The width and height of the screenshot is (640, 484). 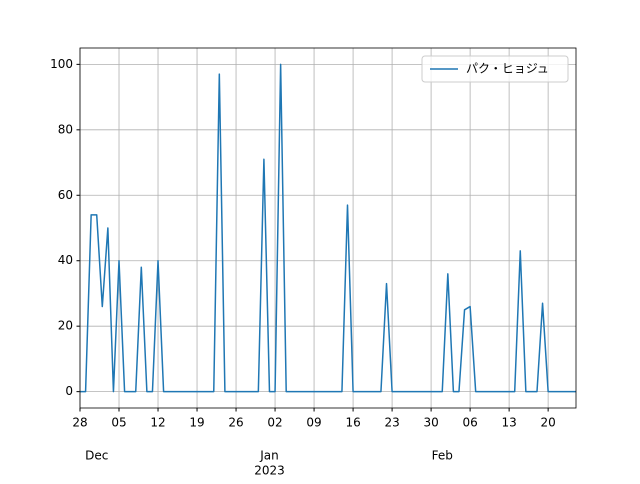 I want to click on x-tick-label: 26, so click(x=235, y=423).